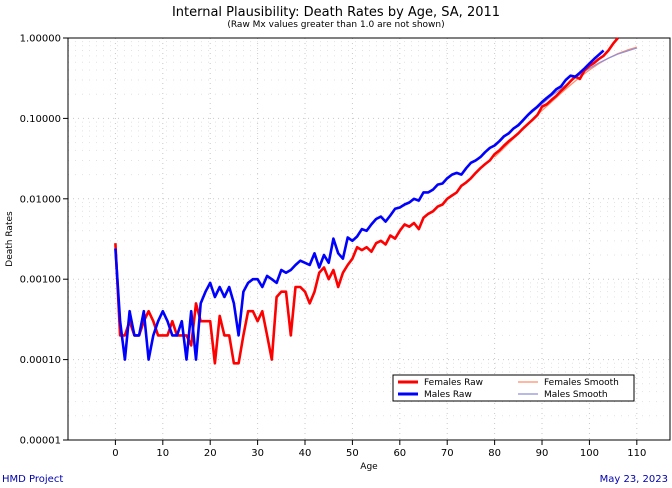 This screenshot has height=488, width=672. What do you see at coordinates (633, 479) in the screenshot?
I see `footer-date: May 23, 2023` at bounding box center [633, 479].